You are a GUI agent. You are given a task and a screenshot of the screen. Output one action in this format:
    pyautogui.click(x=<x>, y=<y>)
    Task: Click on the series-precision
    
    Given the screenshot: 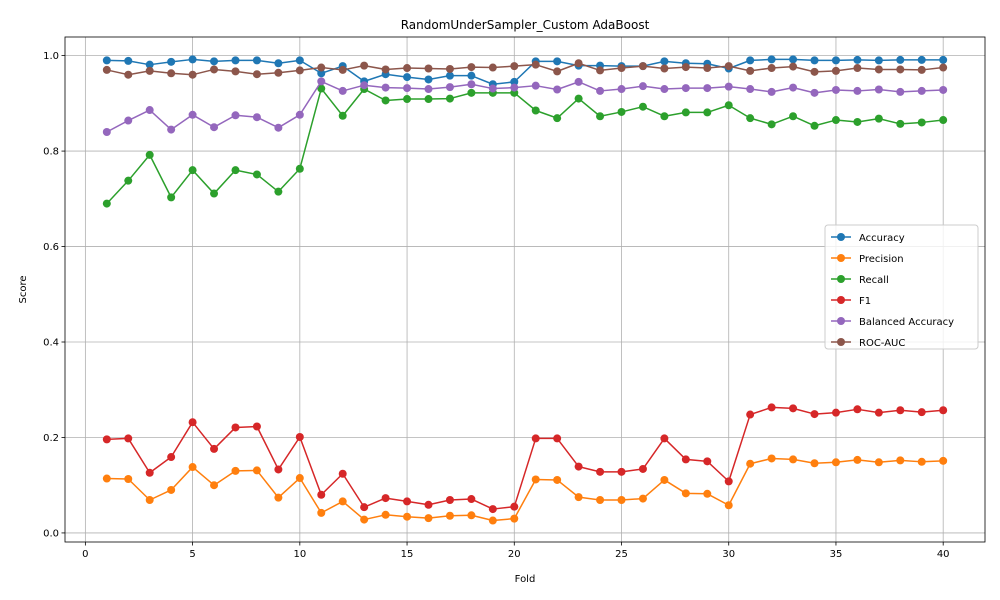 What is the action you would take?
    pyautogui.click(x=525, y=489)
    